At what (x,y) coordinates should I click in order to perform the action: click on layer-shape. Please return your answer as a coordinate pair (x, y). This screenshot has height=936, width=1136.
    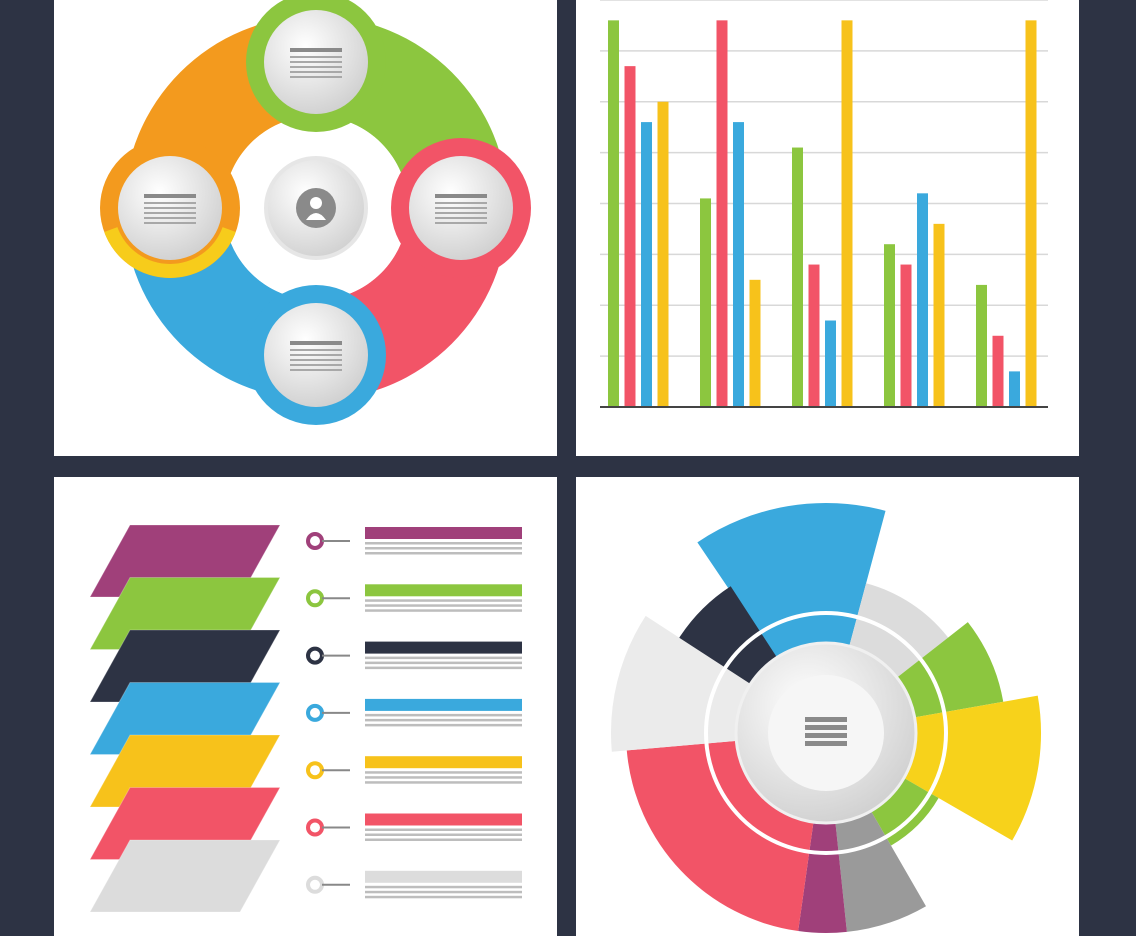
    Looking at the image, I should click on (185, 876).